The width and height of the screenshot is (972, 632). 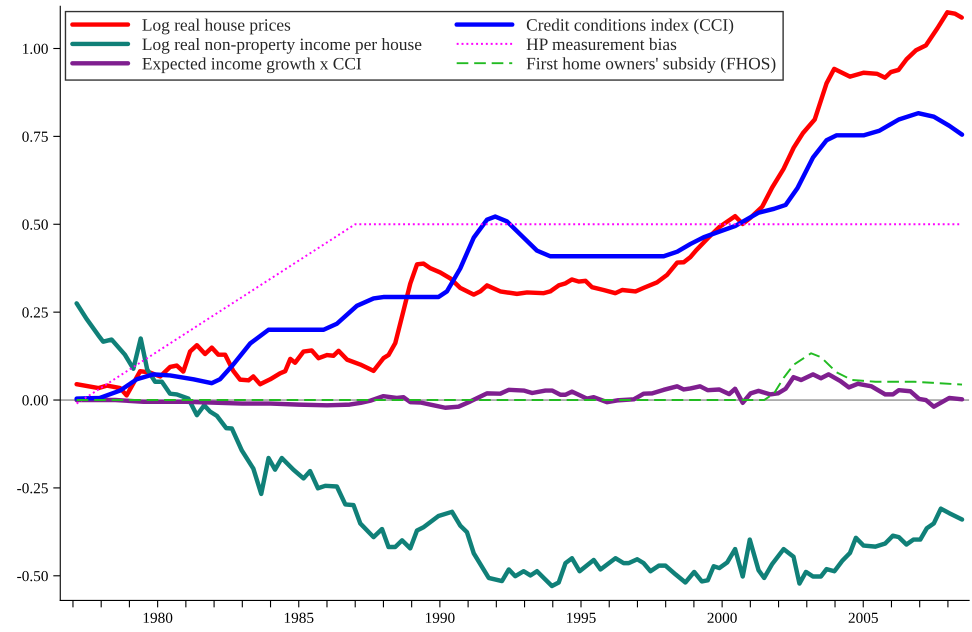 I want to click on legend-label: Log real non-property income per house, so click(x=282, y=46).